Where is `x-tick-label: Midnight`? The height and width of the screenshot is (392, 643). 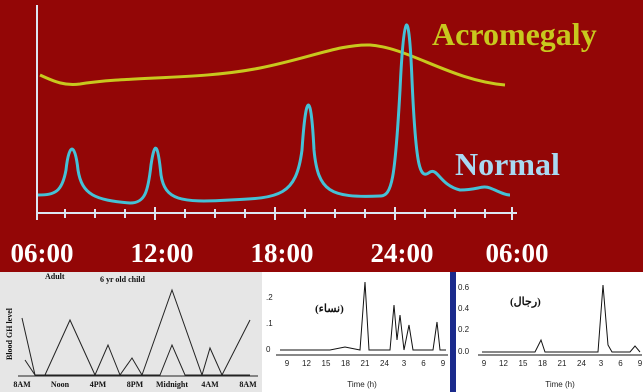 x-tick-label: Midnight is located at coordinates (172, 384).